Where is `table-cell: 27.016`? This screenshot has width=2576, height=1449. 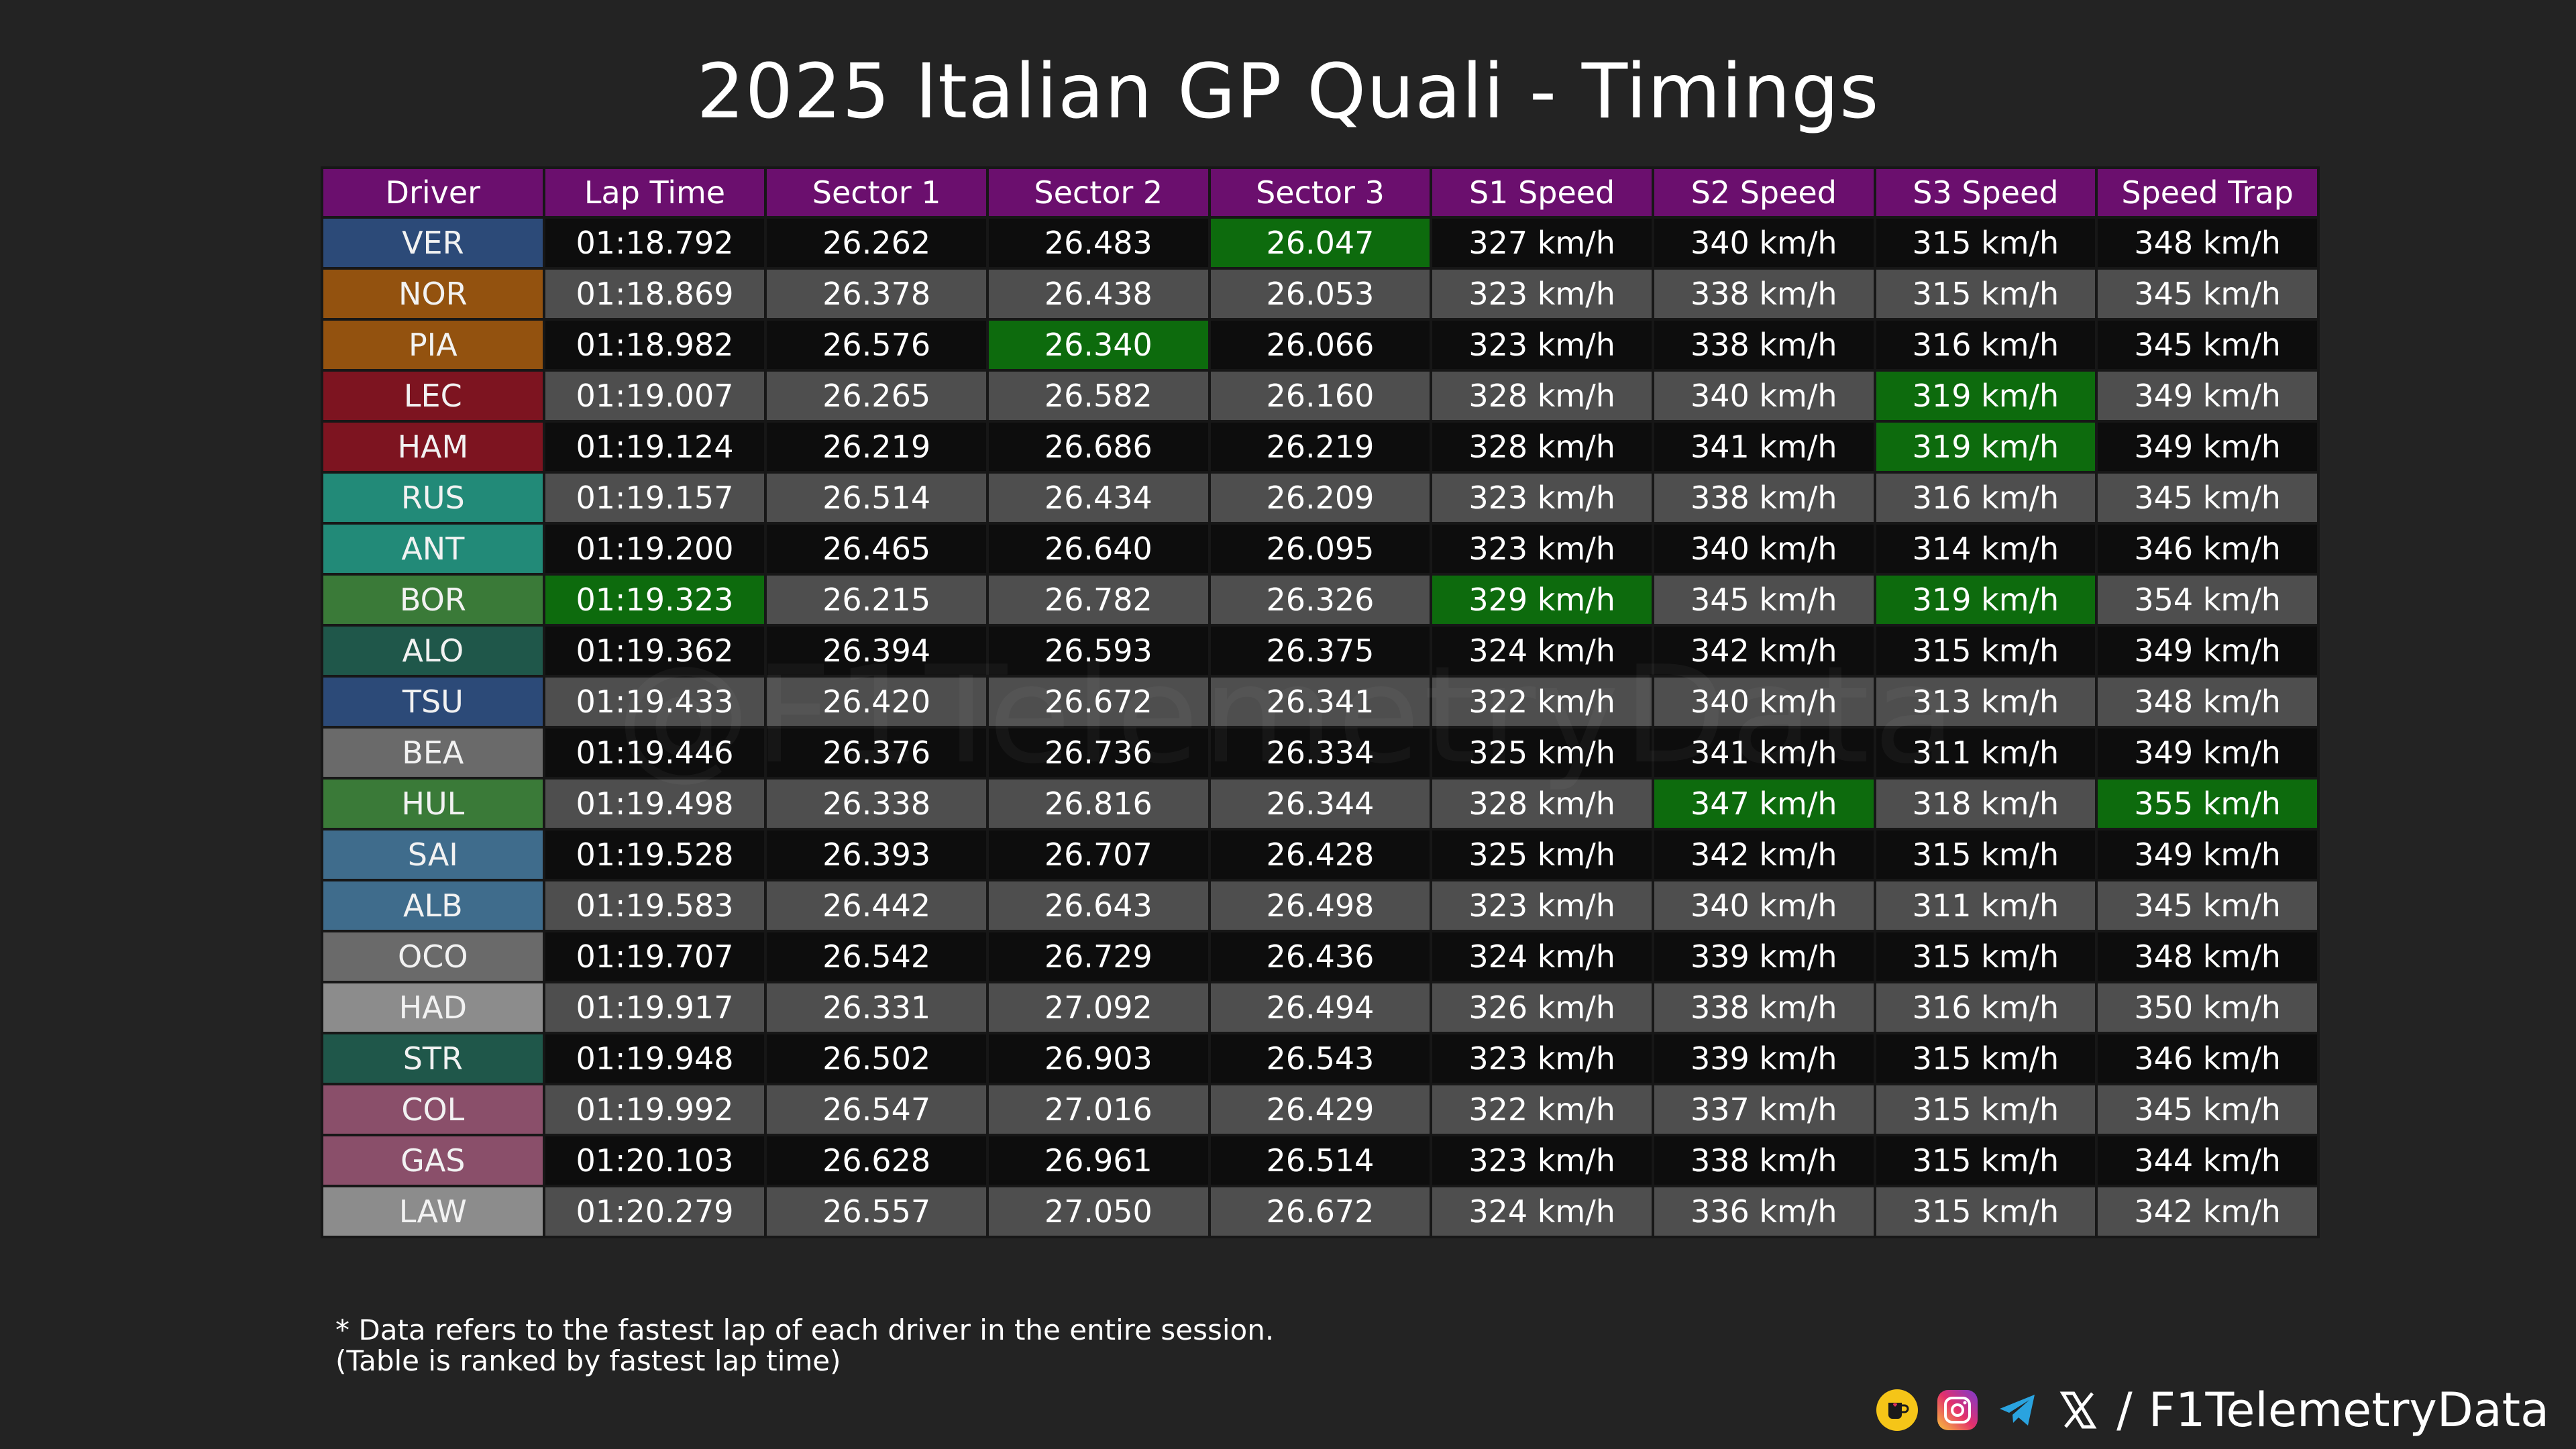 table-cell: 27.016 is located at coordinates (1098, 1109).